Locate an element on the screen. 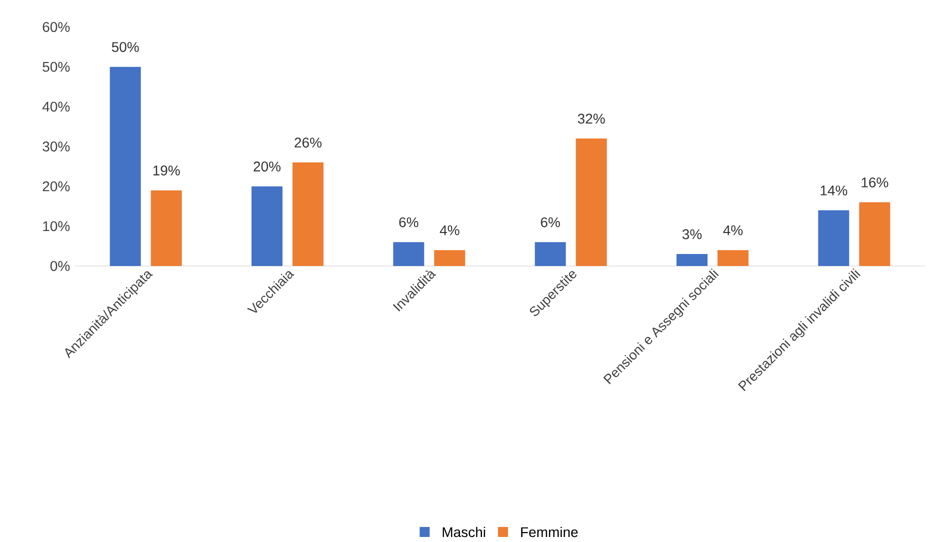  data-label: 32% is located at coordinates (591, 119).